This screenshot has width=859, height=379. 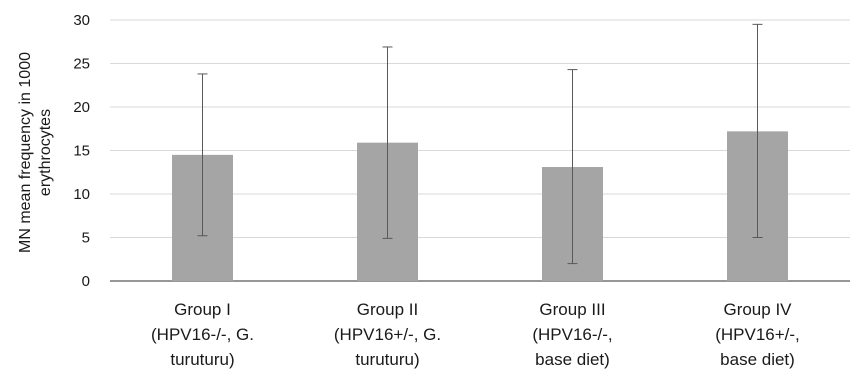 What do you see at coordinates (757, 309) in the screenshot?
I see `x-tick-label-line: Group IV` at bounding box center [757, 309].